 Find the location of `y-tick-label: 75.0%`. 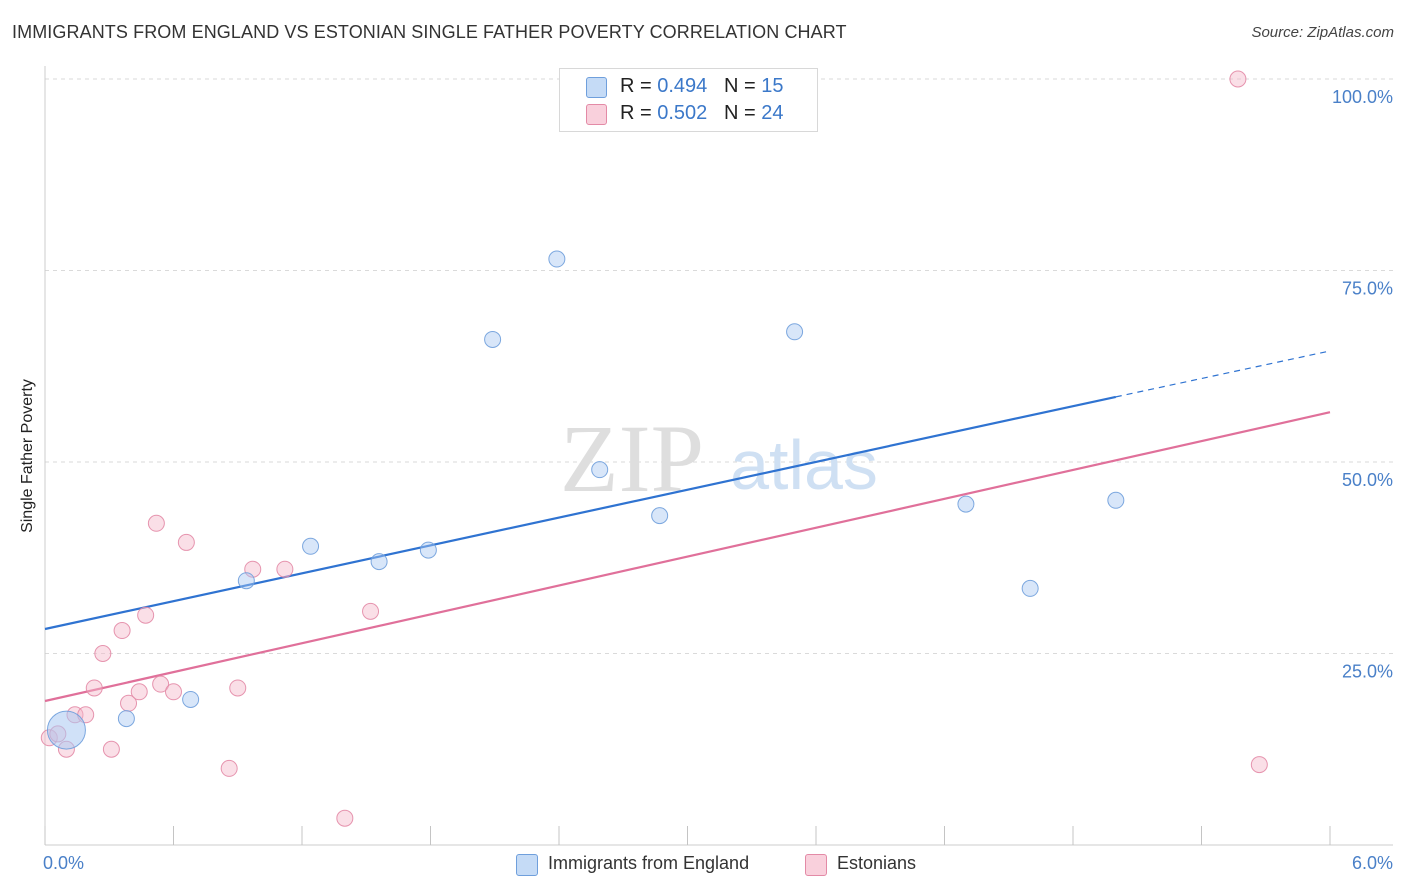

y-tick-label: 75.0% is located at coordinates (1367, 289).